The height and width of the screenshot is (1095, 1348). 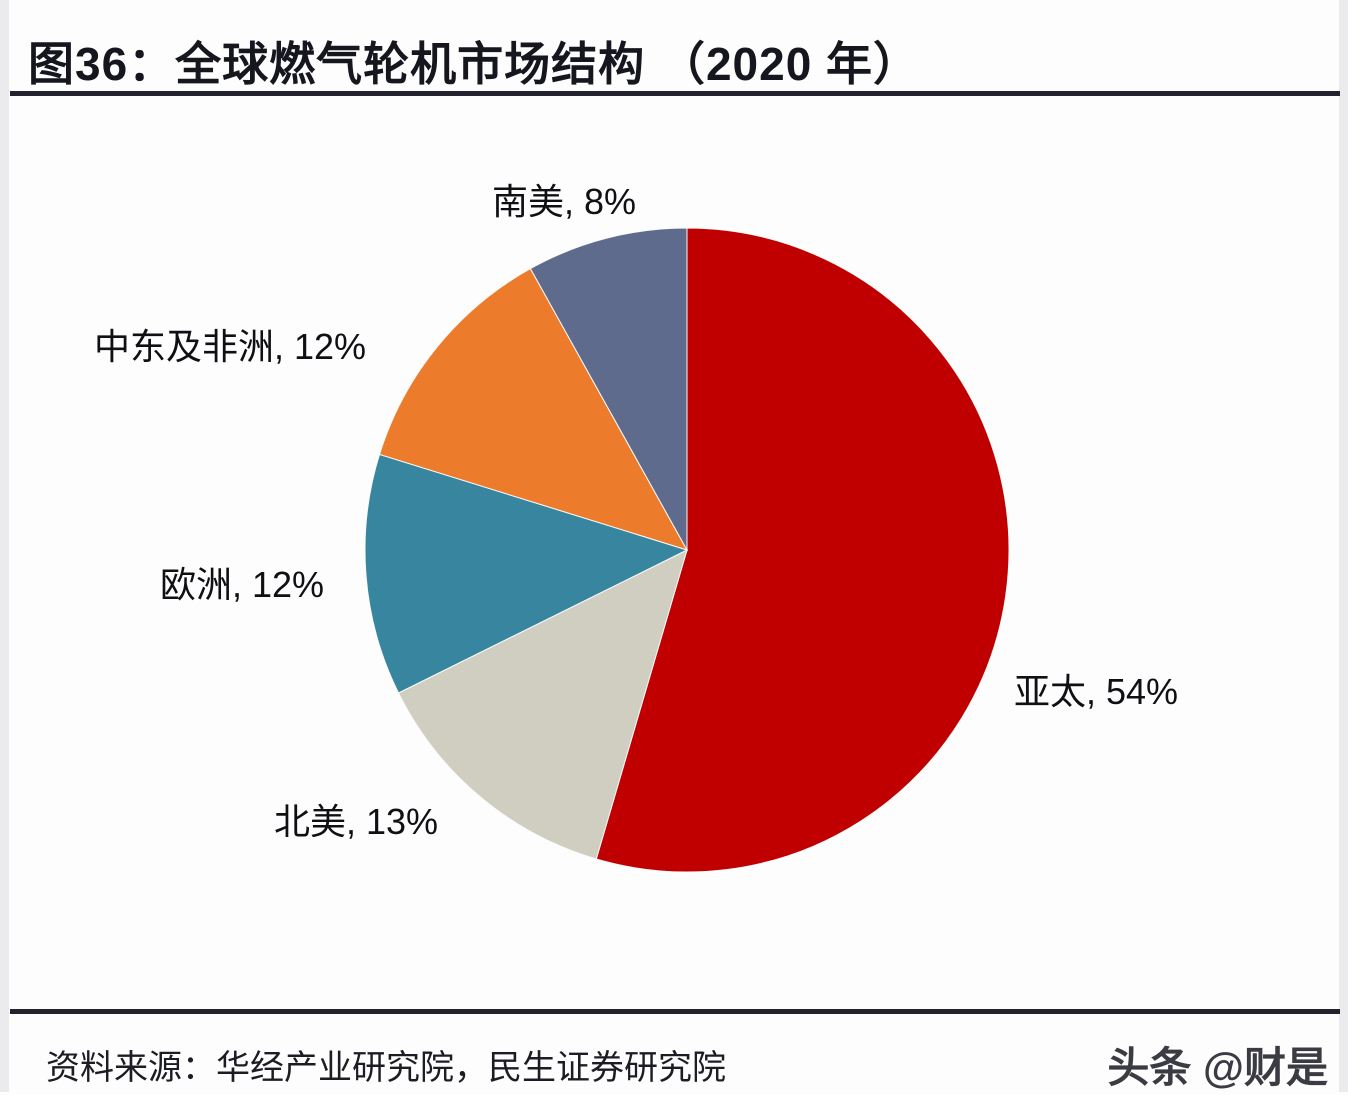 I want to click on page-edge-left, so click(x=4, y=546).